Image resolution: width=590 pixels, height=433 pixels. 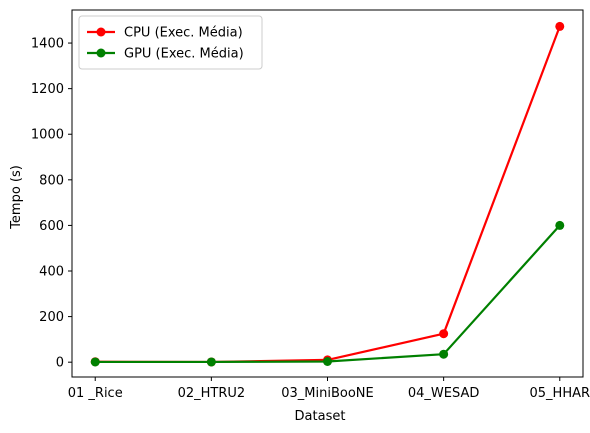 I want to click on legend-label: GPU (Exec. Média), so click(x=184, y=54).